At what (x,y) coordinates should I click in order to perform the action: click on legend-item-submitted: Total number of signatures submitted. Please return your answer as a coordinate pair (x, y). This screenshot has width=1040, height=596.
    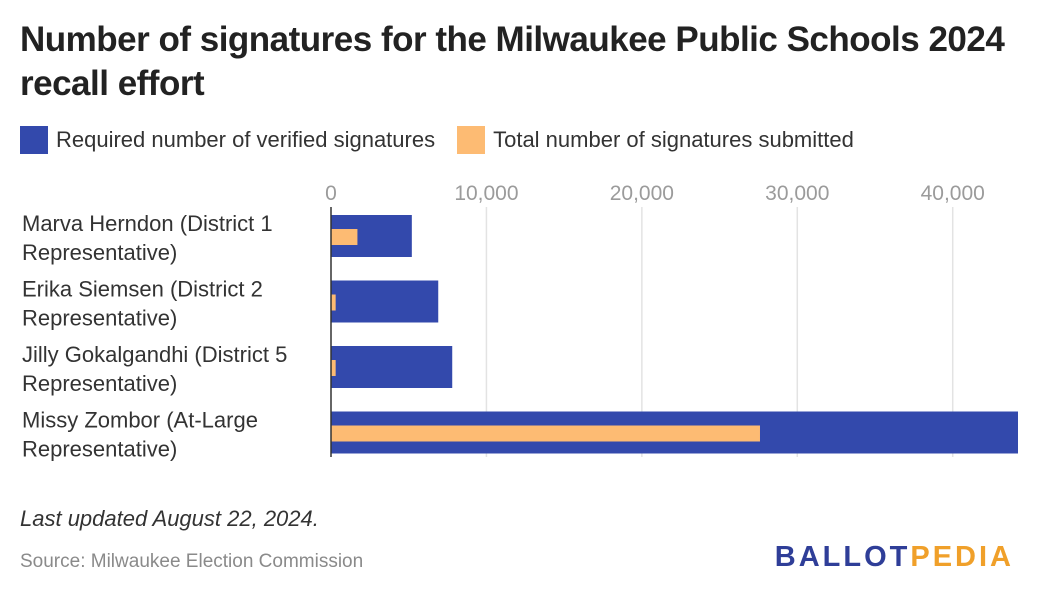
    Looking at the image, I should click on (655, 140).